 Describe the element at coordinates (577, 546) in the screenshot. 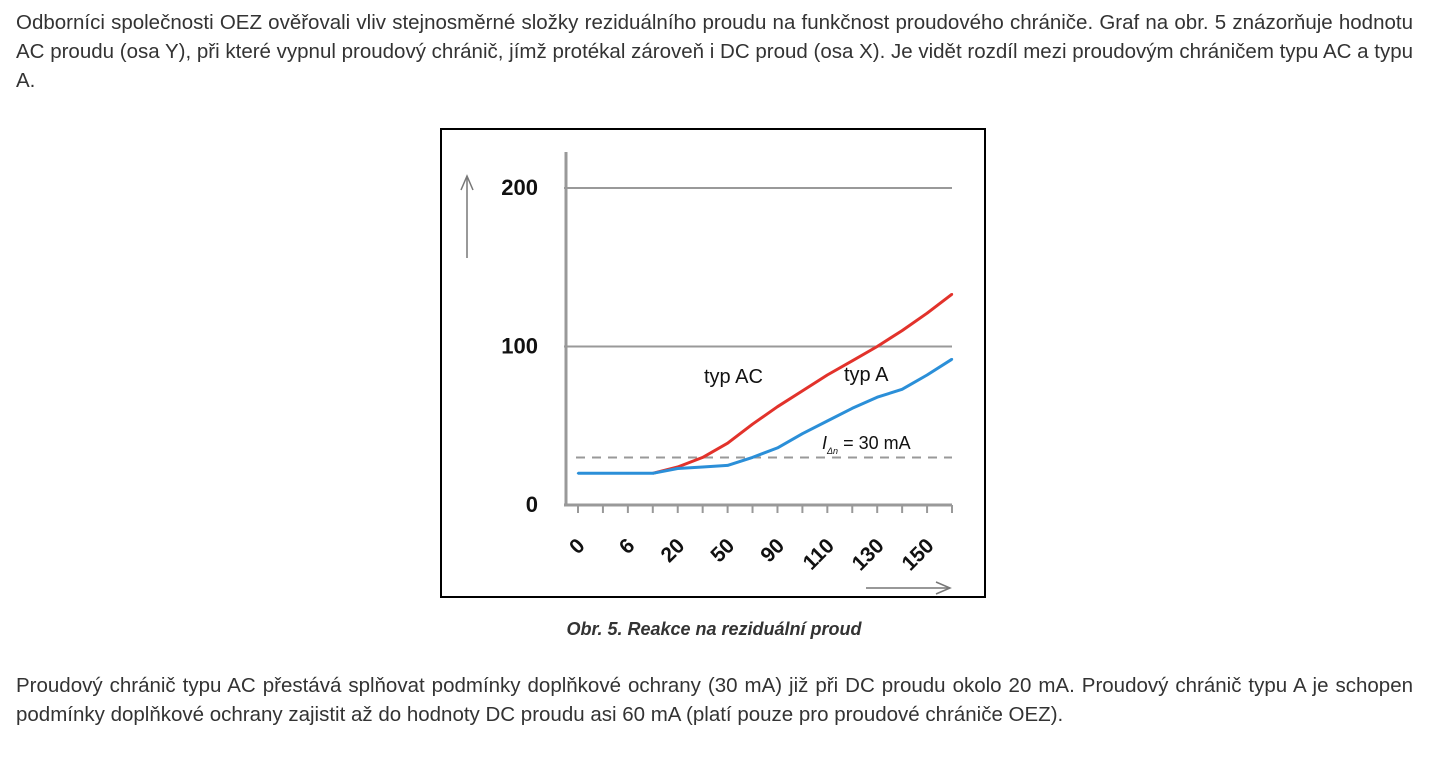

I see `x-tick-label: 0` at that location.